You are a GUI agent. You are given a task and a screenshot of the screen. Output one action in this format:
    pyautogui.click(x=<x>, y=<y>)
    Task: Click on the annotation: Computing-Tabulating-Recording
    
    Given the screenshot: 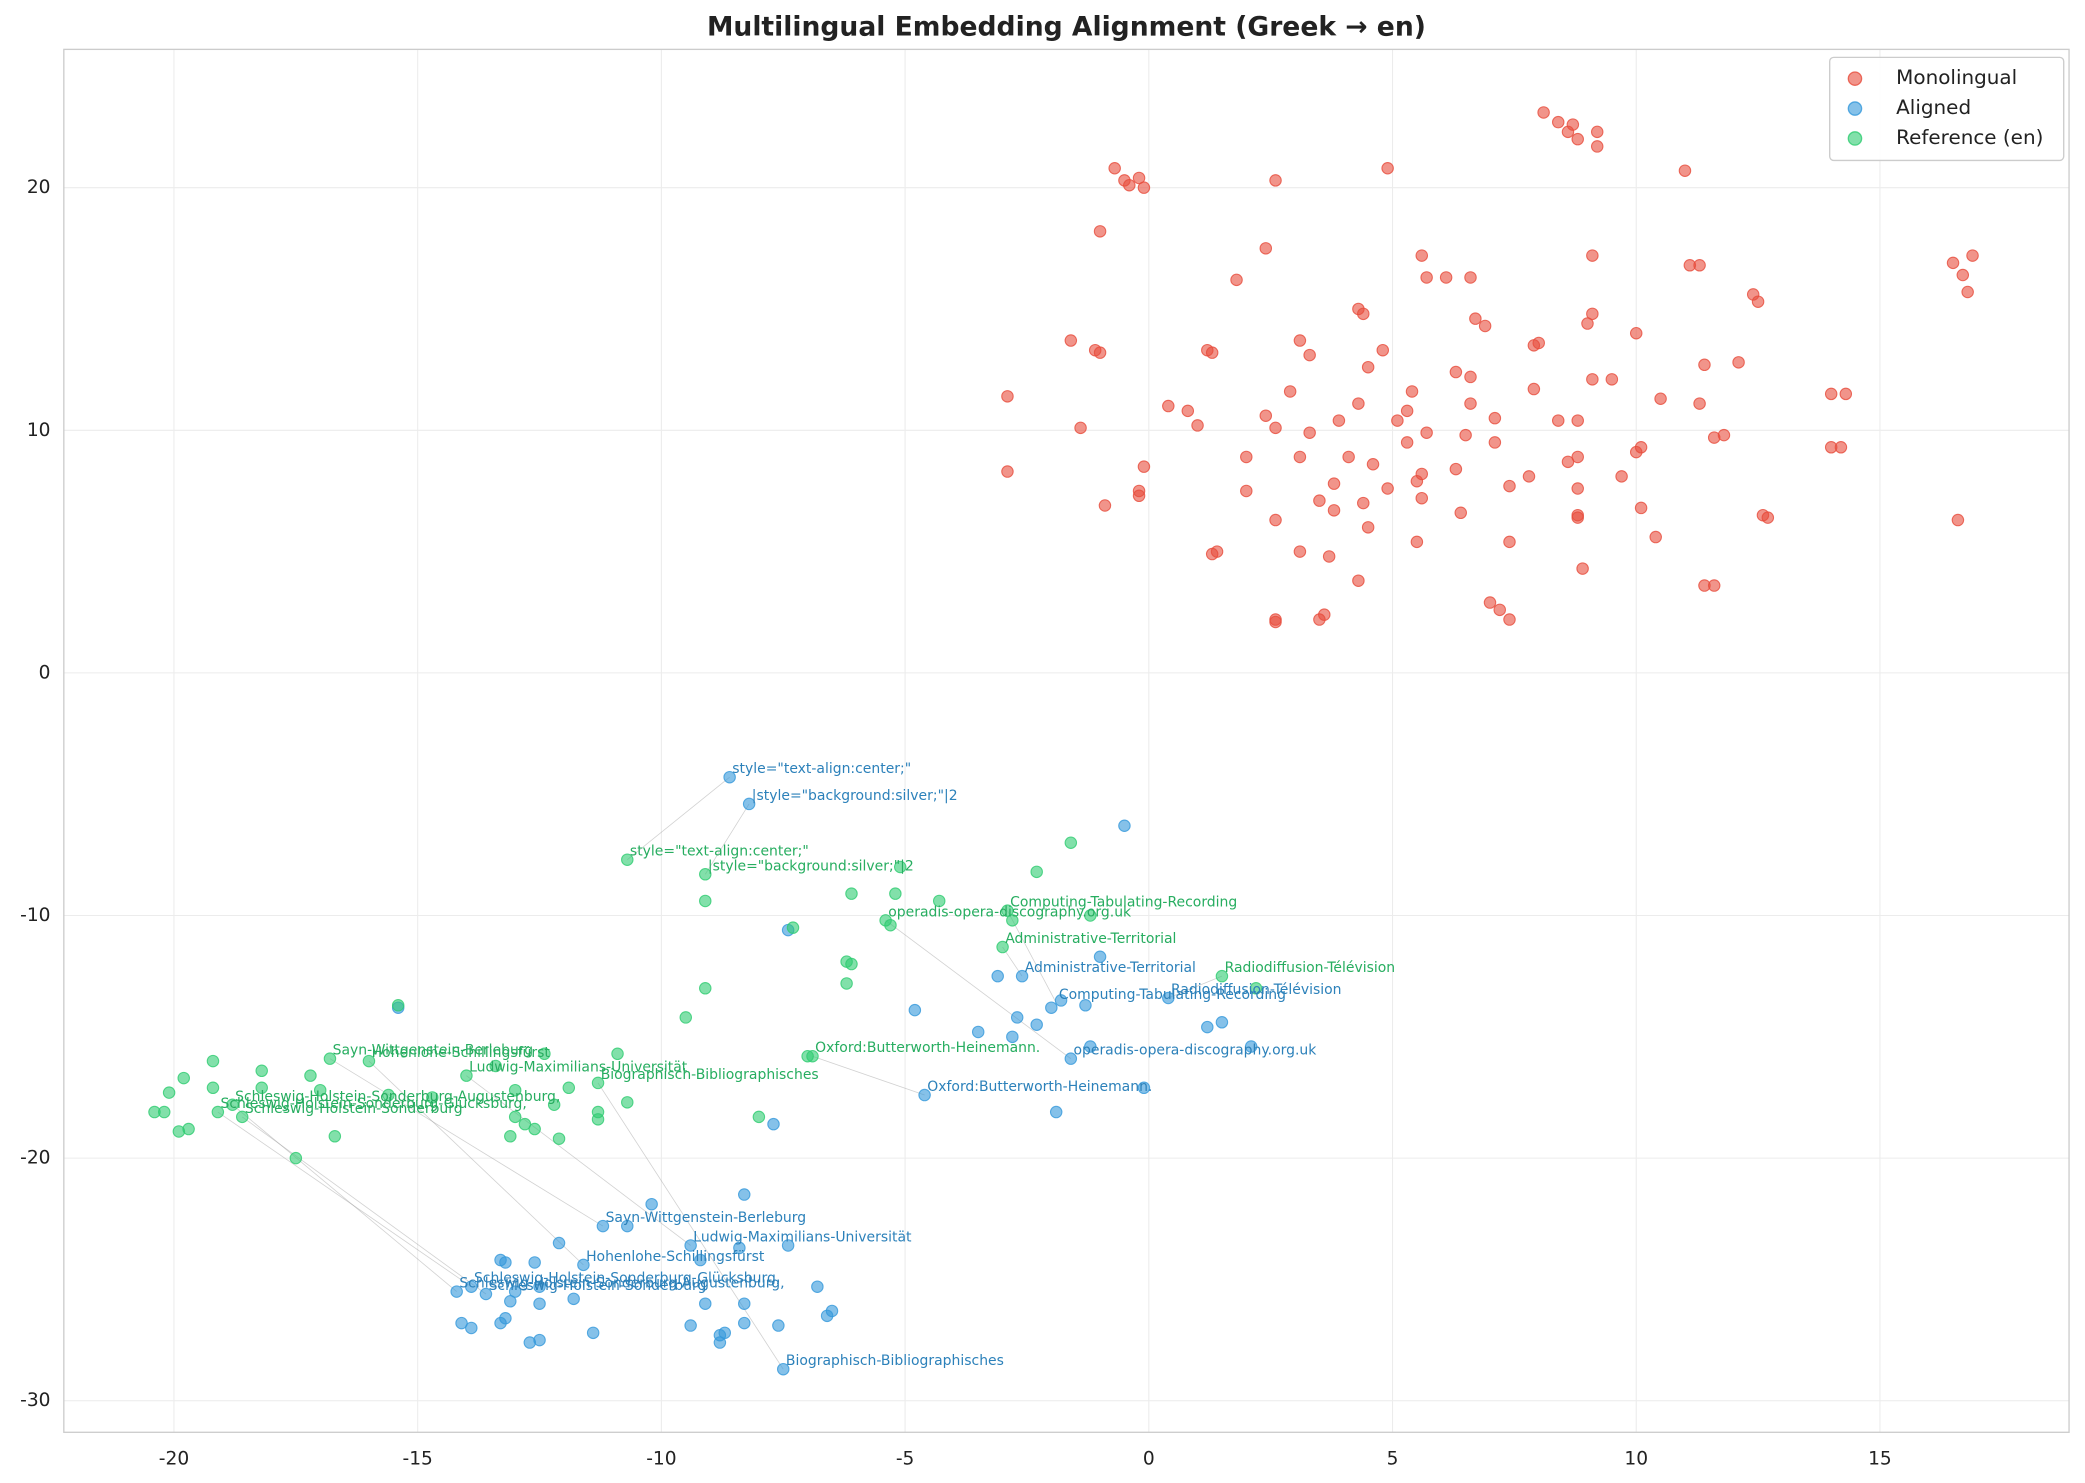 What is the action you would take?
    pyautogui.click(x=1172, y=995)
    